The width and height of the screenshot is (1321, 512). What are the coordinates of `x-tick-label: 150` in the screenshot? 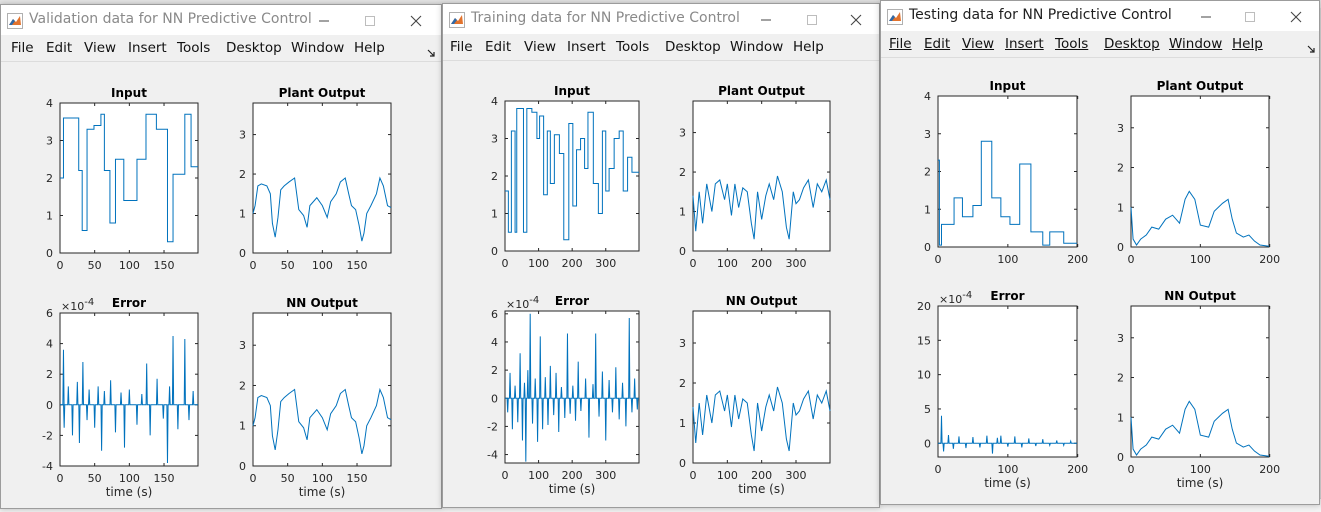 It's located at (357, 265).